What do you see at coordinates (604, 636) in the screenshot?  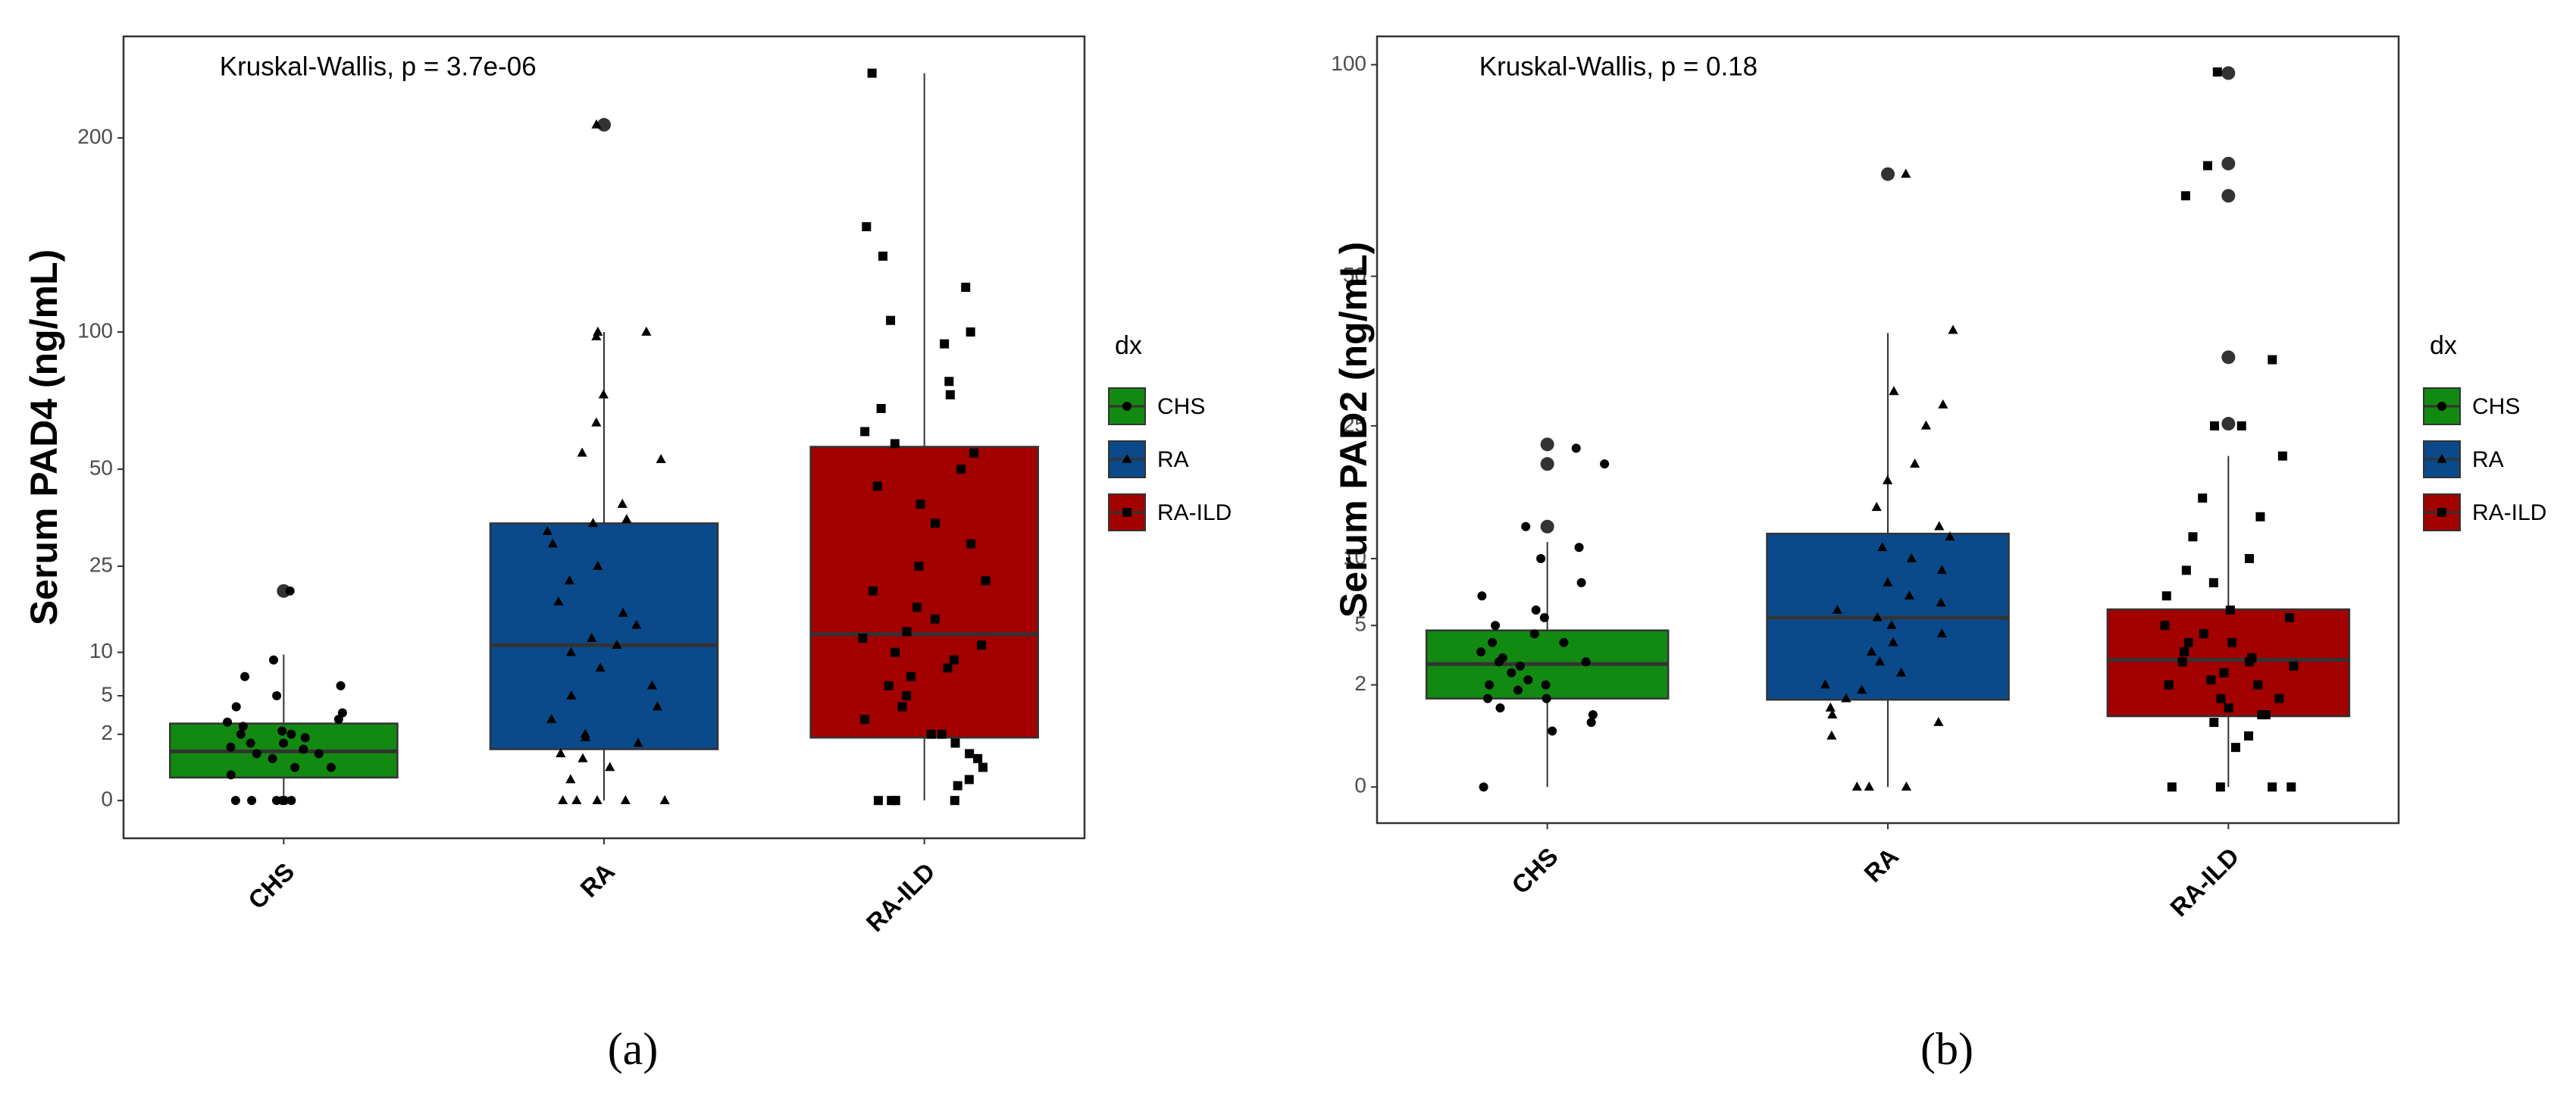 I see `box` at bounding box center [604, 636].